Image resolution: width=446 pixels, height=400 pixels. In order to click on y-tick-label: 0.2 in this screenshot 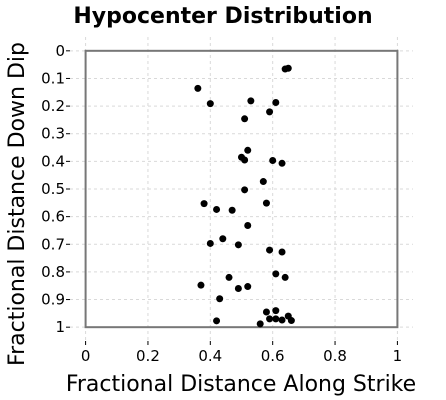, I will do `click(53, 106)`.